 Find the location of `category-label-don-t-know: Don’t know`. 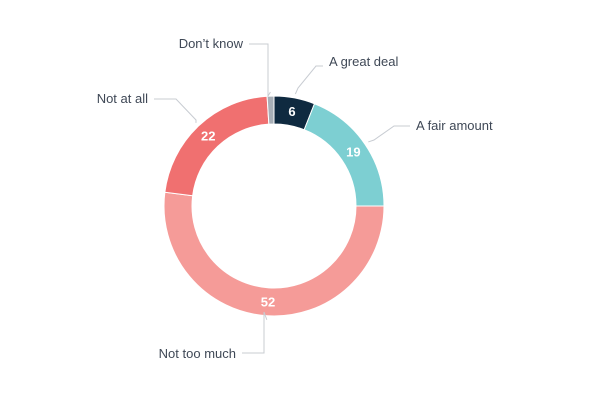

category-label-don-t-know: Don’t know is located at coordinates (211, 43).